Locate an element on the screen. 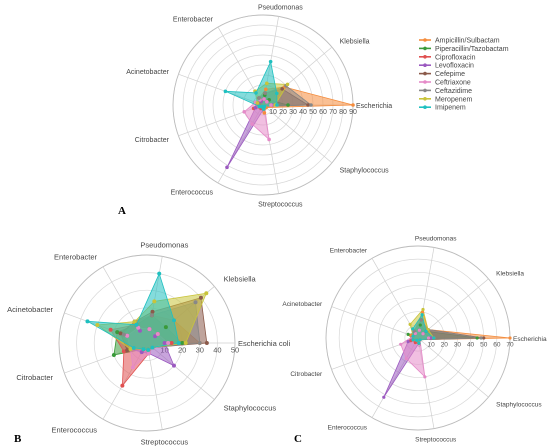 The height and width of the screenshot is (447, 550). point-a-ceftriaxone-pseudomonas is located at coordinates (264, 99).